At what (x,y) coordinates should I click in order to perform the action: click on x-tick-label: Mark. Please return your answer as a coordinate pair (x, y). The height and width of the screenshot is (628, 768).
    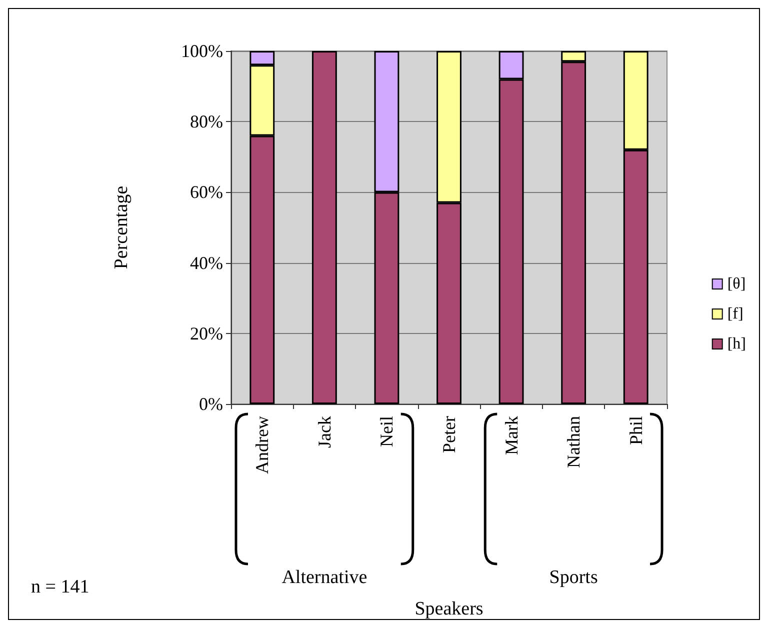
    Looking at the image, I should click on (511, 435).